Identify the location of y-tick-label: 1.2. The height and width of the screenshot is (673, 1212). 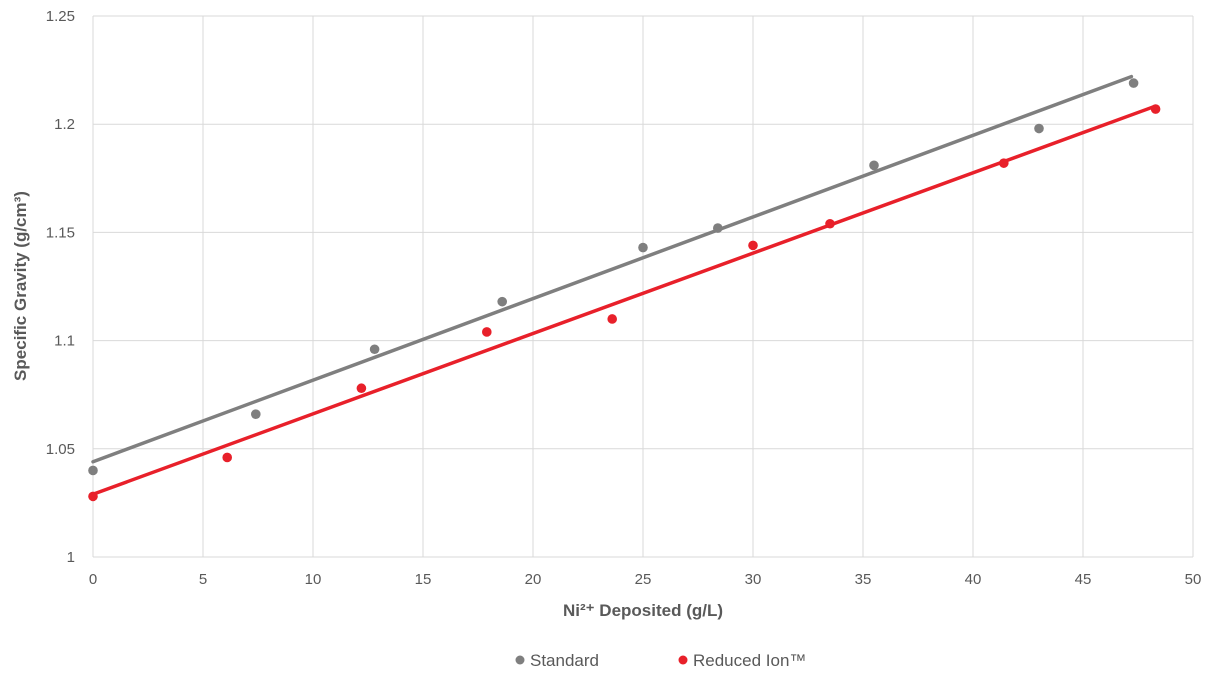
(64, 124).